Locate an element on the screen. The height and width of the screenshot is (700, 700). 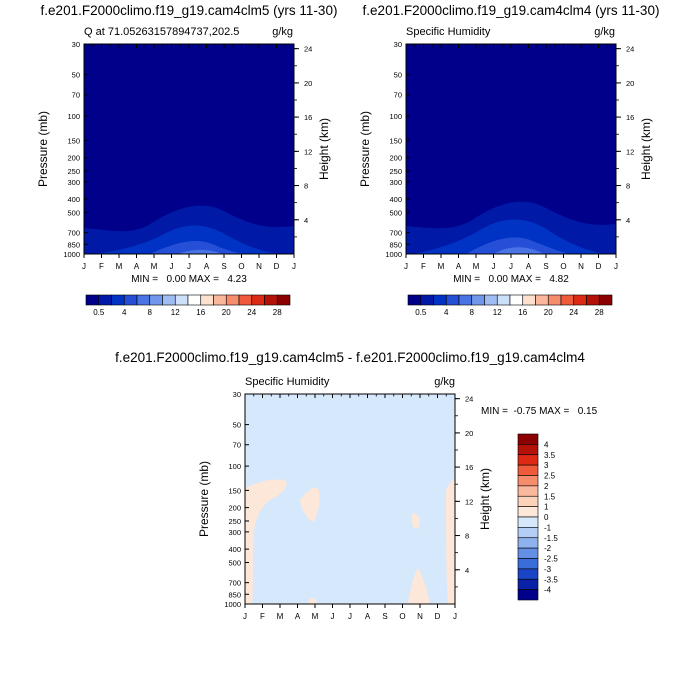
panel-clm5-left-label: Q at 71.05263157894737,202.5 is located at coordinates (161, 32).